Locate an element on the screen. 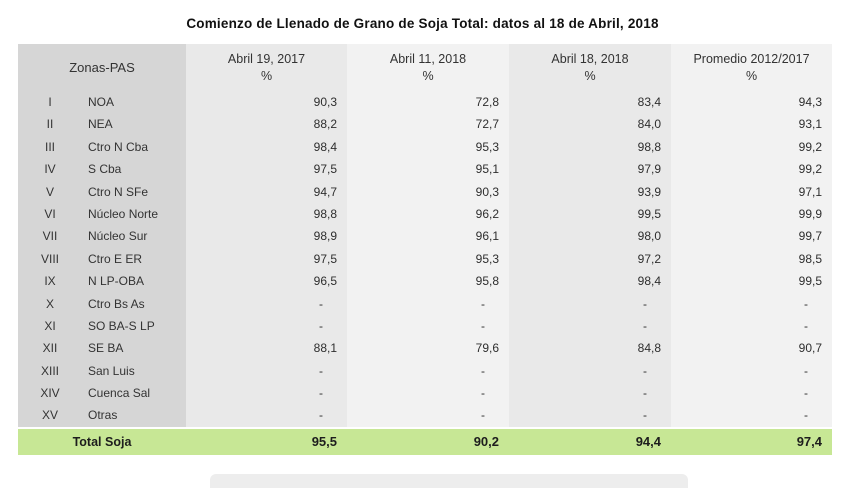 The width and height of the screenshot is (845, 488). zone-numeral: VII is located at coordinates (50, 236).